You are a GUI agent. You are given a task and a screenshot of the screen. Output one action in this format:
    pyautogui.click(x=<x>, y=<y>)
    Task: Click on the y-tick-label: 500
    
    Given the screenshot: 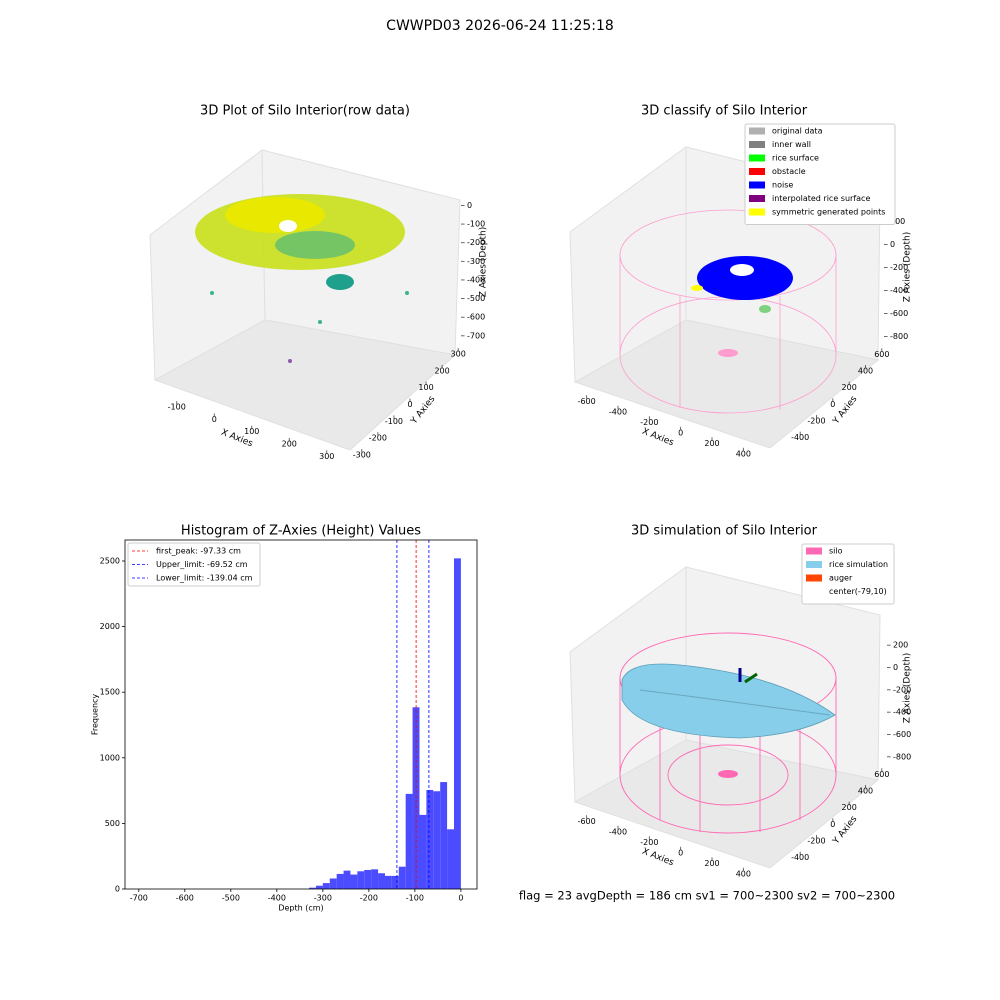 What is the action you would take?
    pyautogui.click(x=112, y=823)
    